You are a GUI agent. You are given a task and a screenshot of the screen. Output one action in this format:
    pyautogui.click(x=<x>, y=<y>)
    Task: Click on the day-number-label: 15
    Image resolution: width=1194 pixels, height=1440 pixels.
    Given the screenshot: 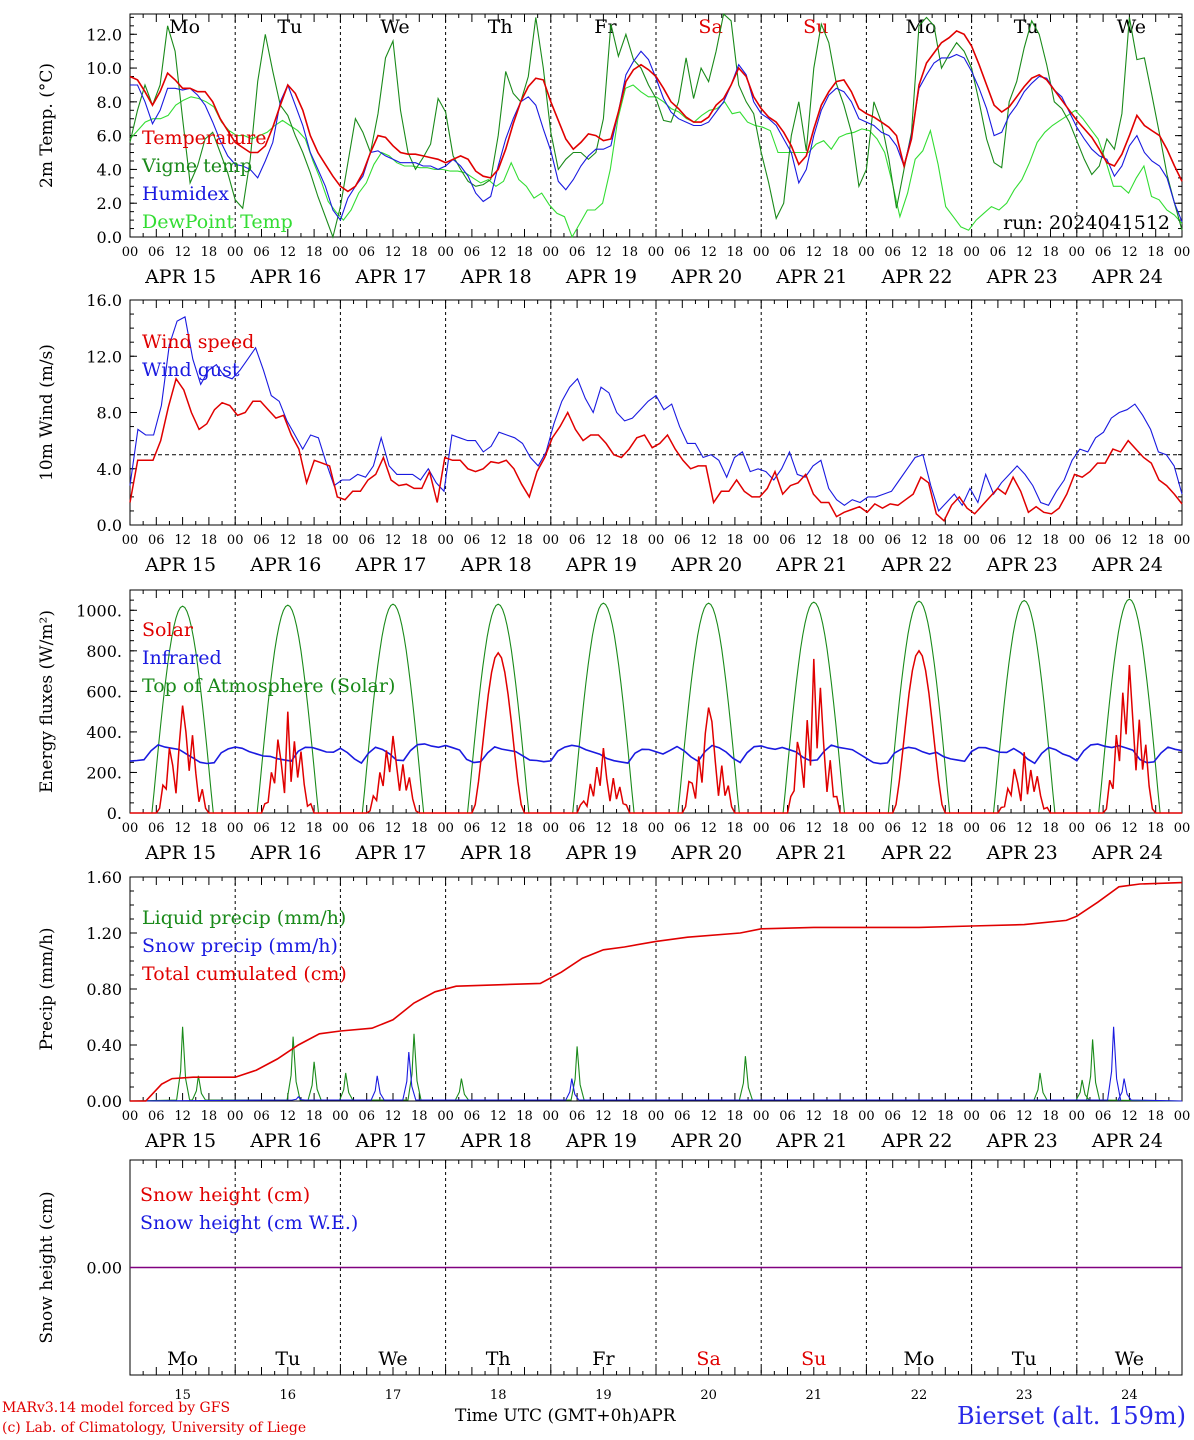 What is the action you would take?
    pyautogui.click(x=182, y=1394)
    